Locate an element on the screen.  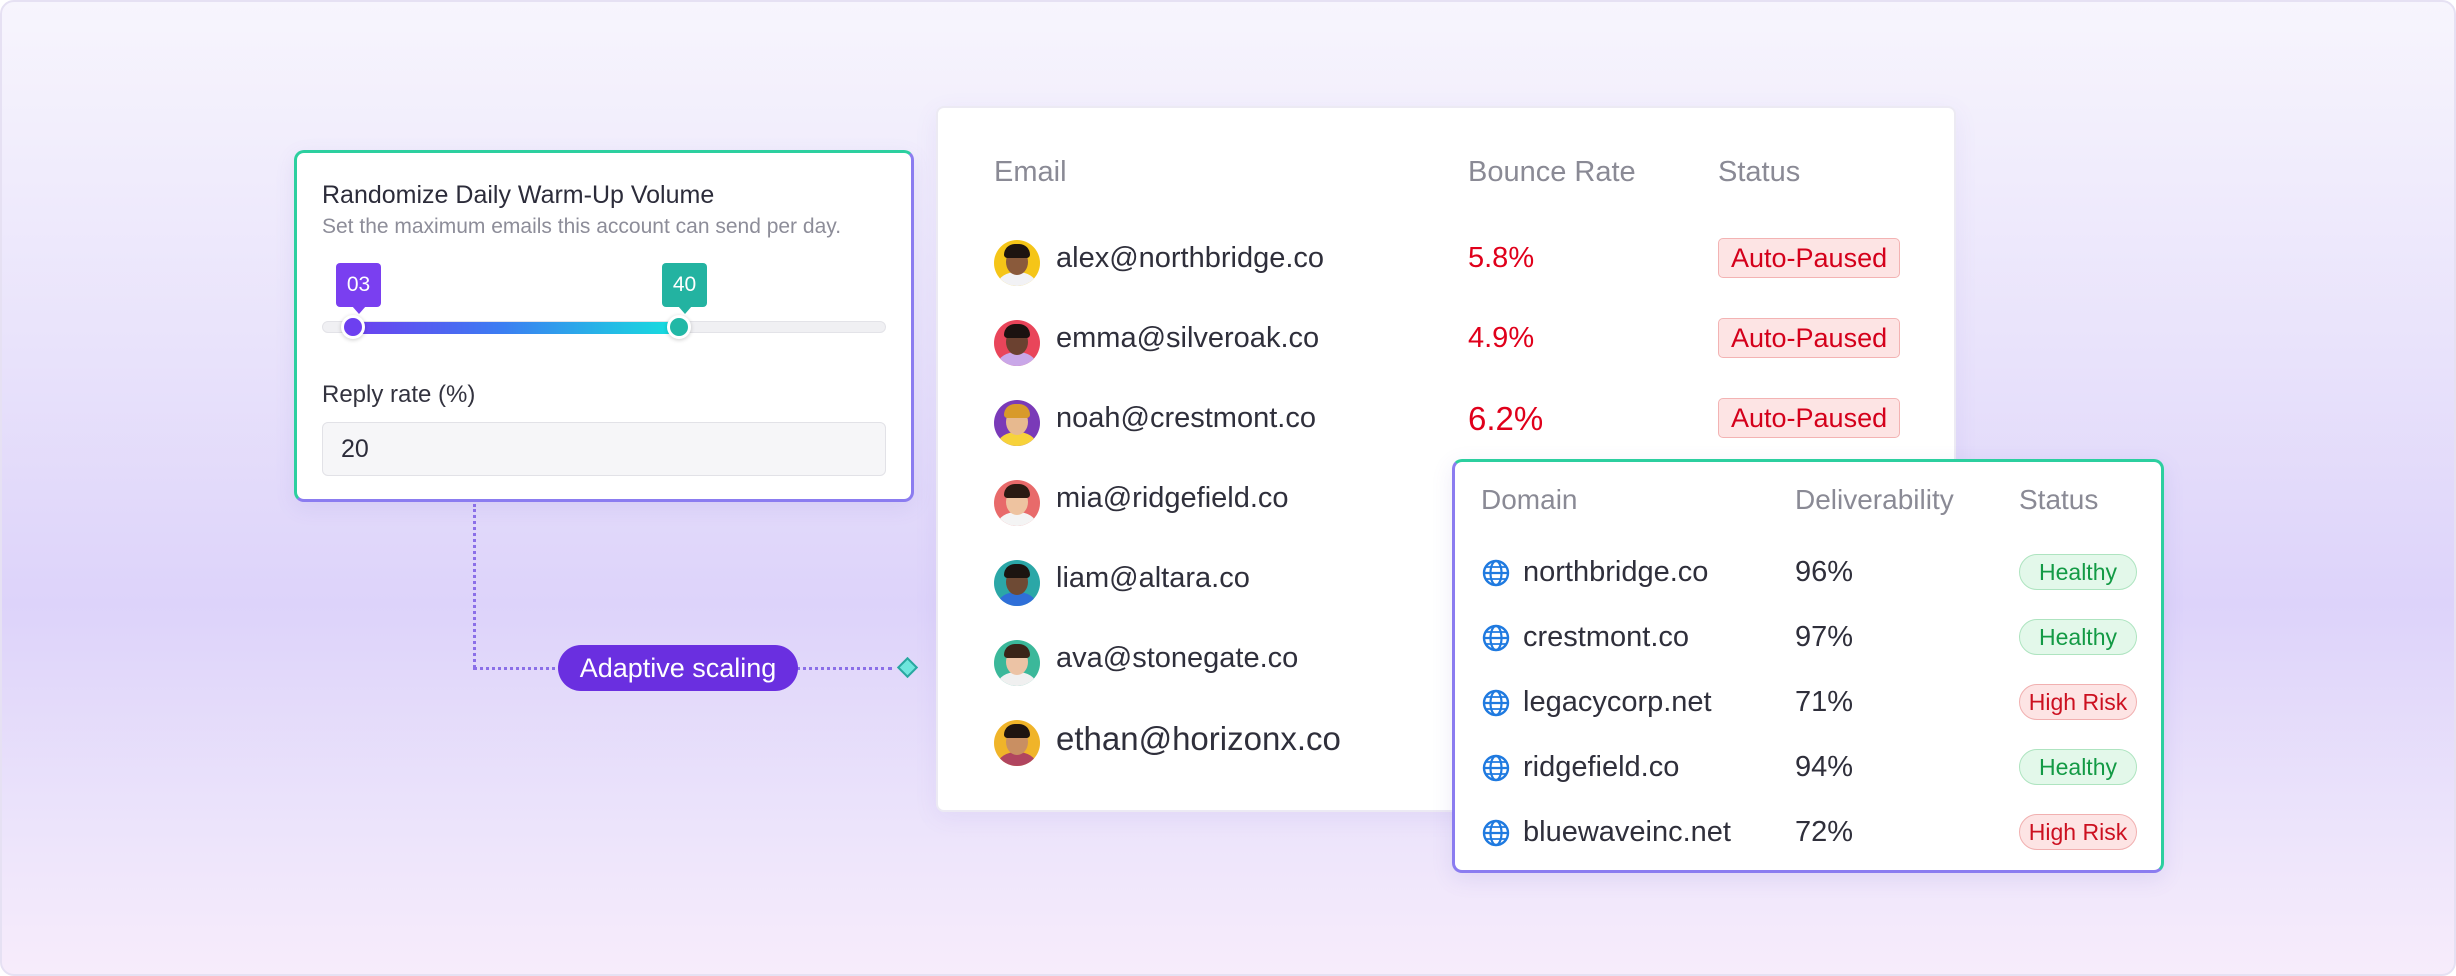
bounce-rate: 6.2% is located at coordinates (1506, 418).